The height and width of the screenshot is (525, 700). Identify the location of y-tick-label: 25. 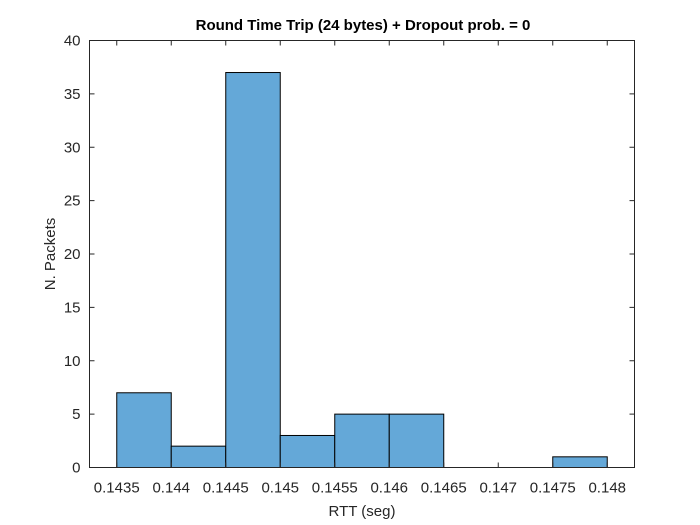
(72, 201).